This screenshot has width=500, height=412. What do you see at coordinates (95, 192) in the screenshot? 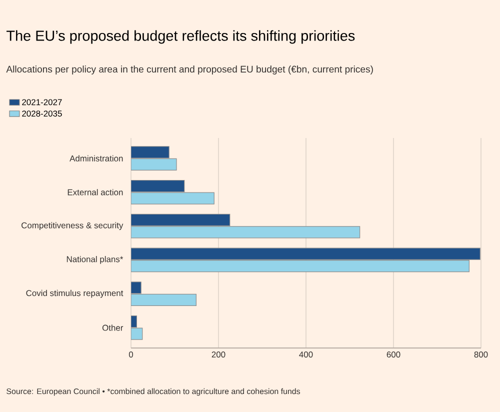
I see `y-tick-label: External action` at bounding box center [95, 192].